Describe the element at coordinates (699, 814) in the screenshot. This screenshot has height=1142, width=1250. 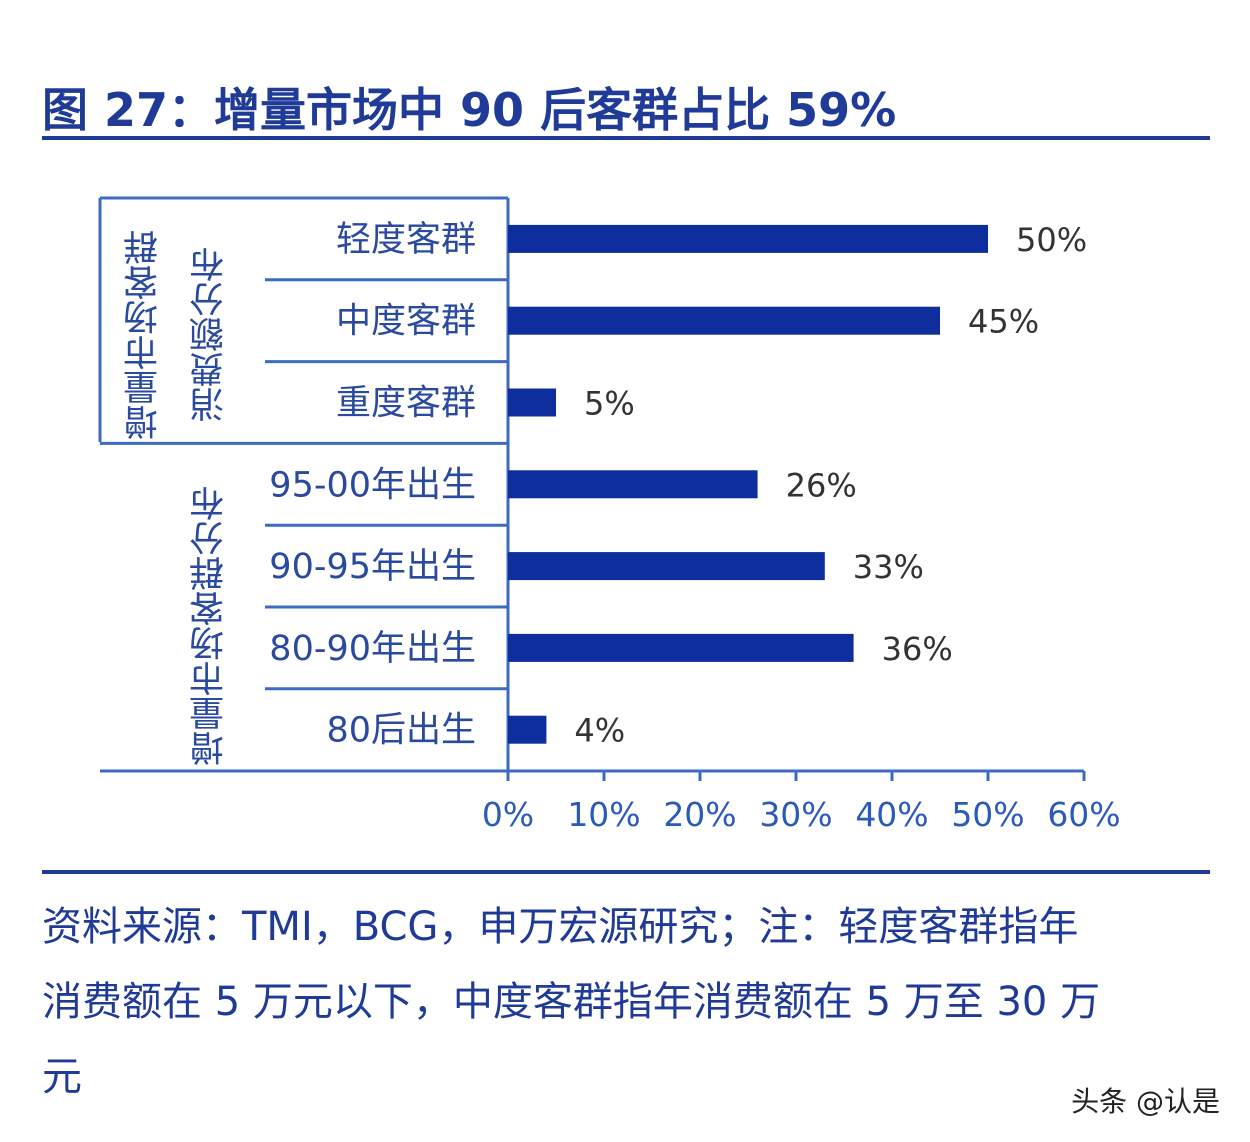
I see `x-tick-label: 20%` at that location.